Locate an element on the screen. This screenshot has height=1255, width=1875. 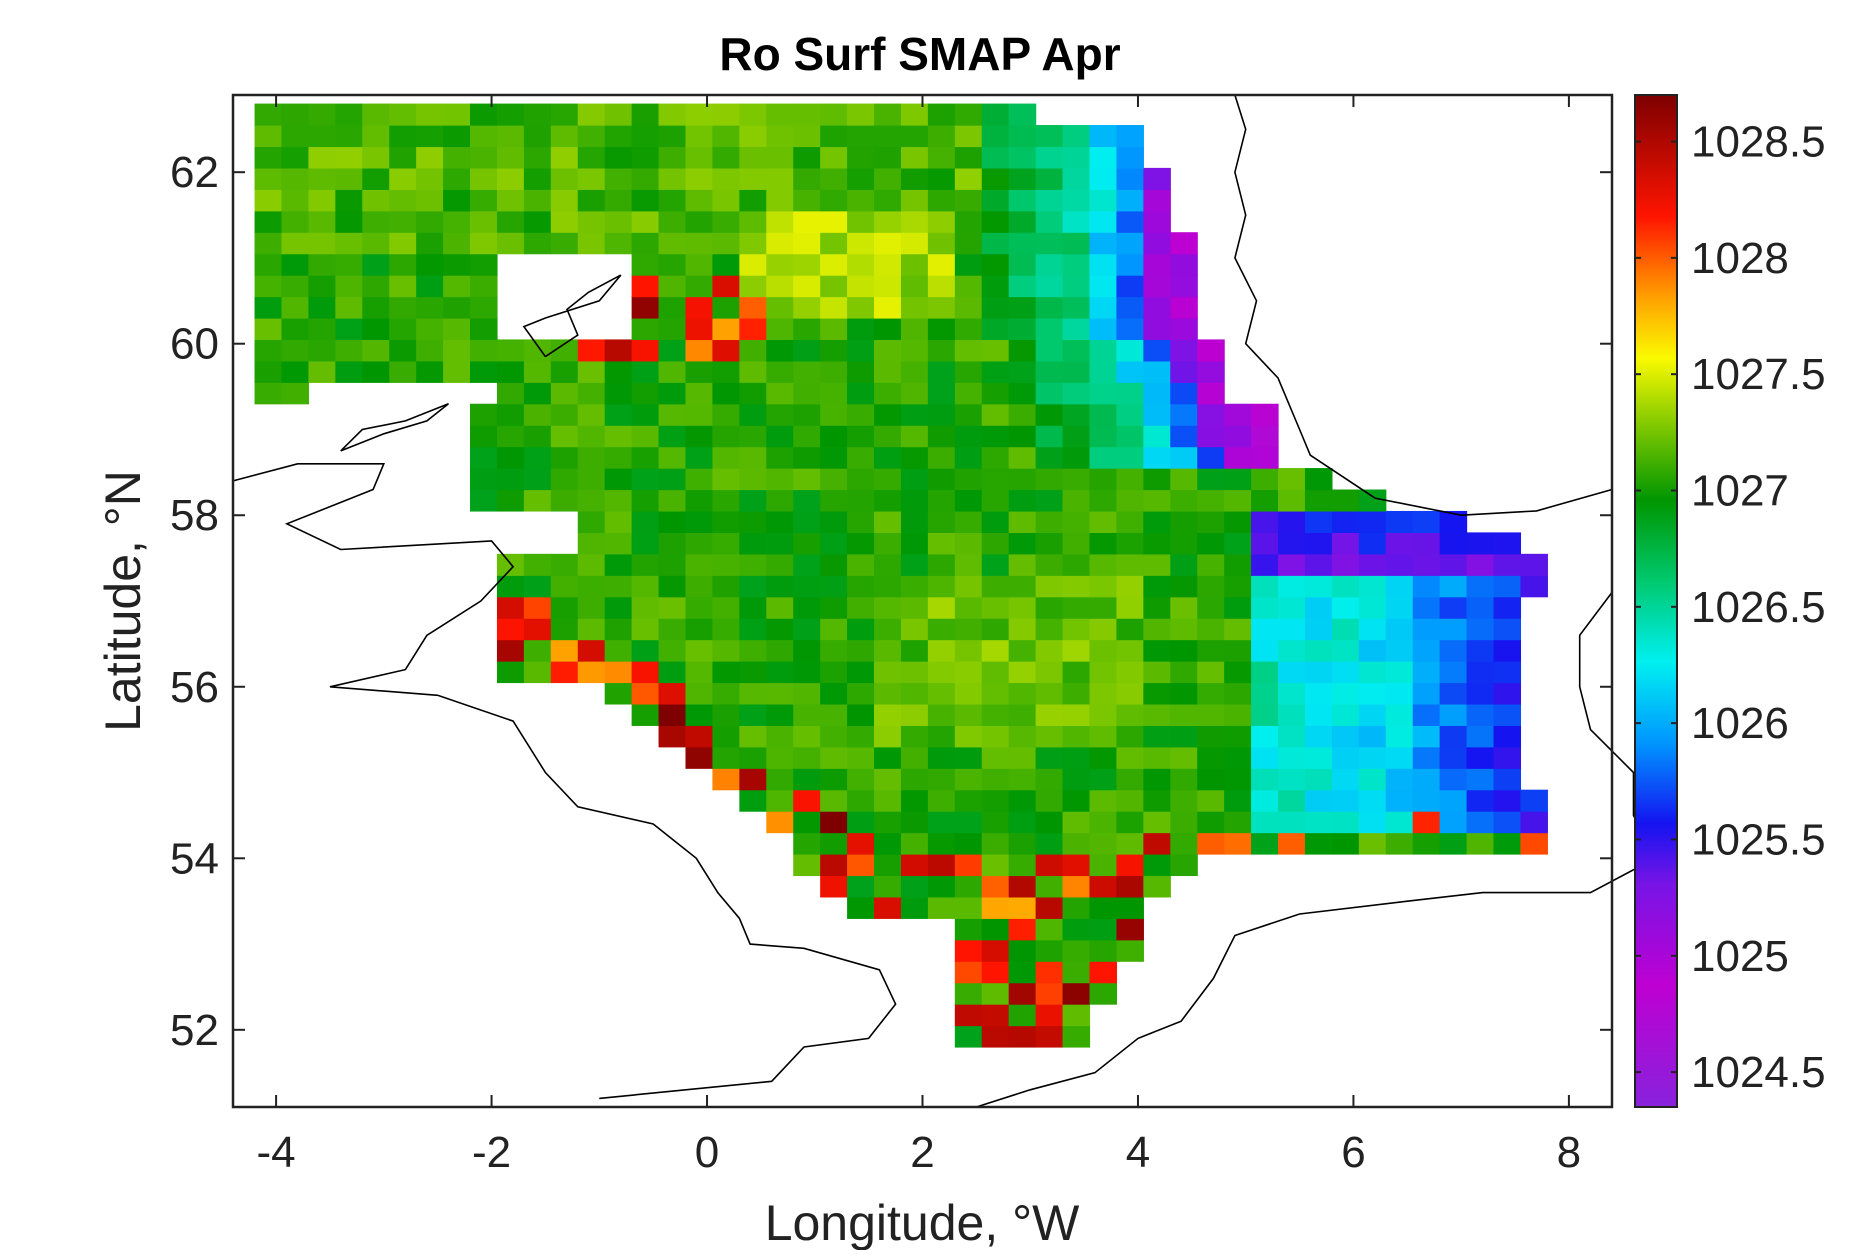
x-tick-label: 8 is located at coordinates (1569, 1152).